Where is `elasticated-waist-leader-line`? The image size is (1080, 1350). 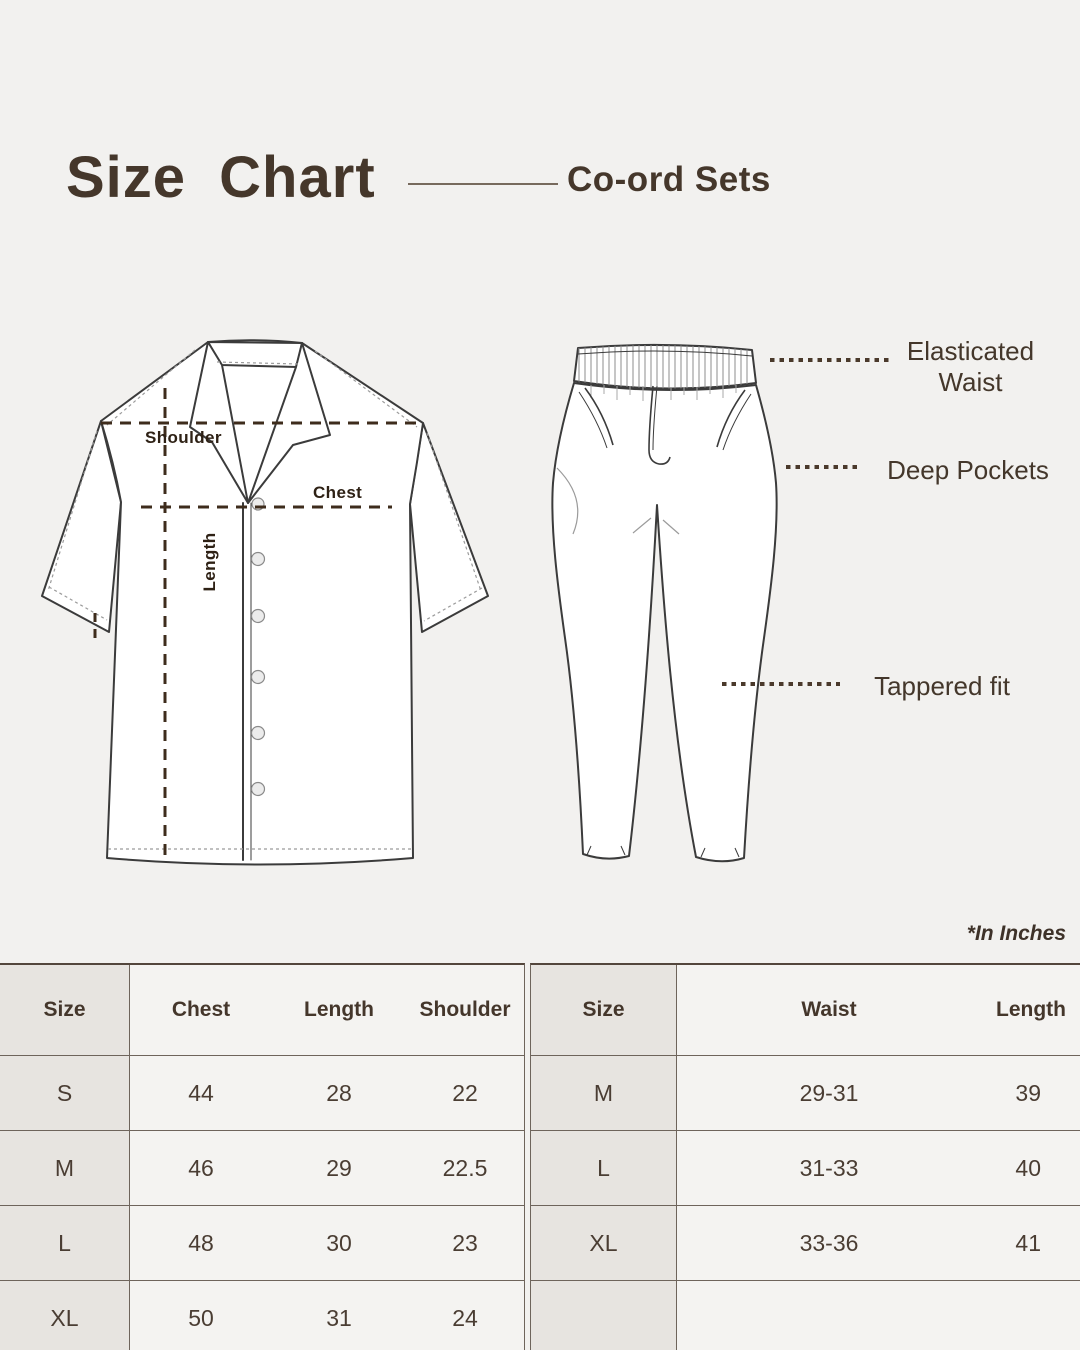 elasticated-waist-leader-line is located at coordinates (831, 360).